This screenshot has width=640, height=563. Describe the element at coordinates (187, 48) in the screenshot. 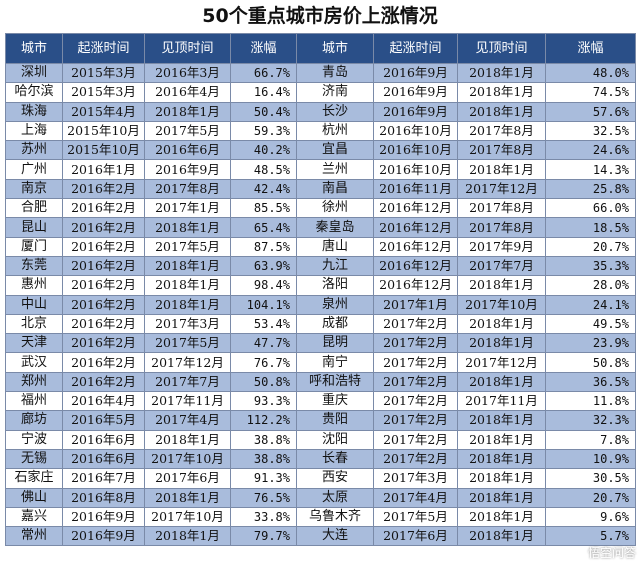

I see `header-peak-date: 见顶时间` at that location.